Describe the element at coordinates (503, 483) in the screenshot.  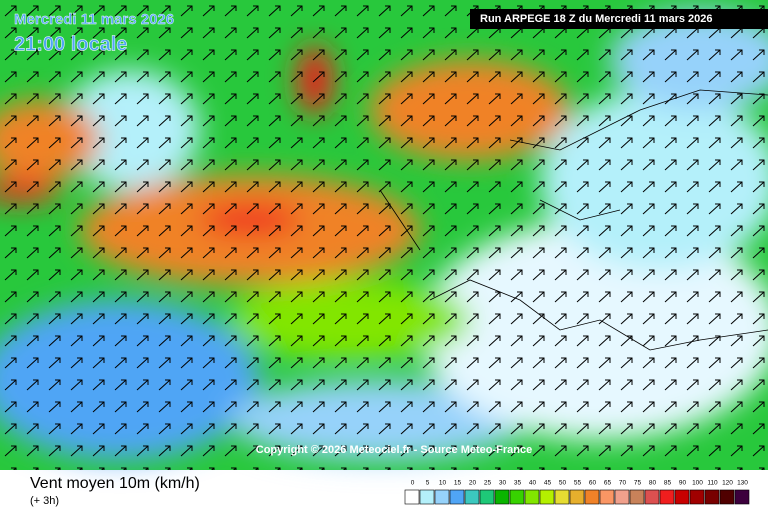
I see `legend-tick-label: 30` at that location.